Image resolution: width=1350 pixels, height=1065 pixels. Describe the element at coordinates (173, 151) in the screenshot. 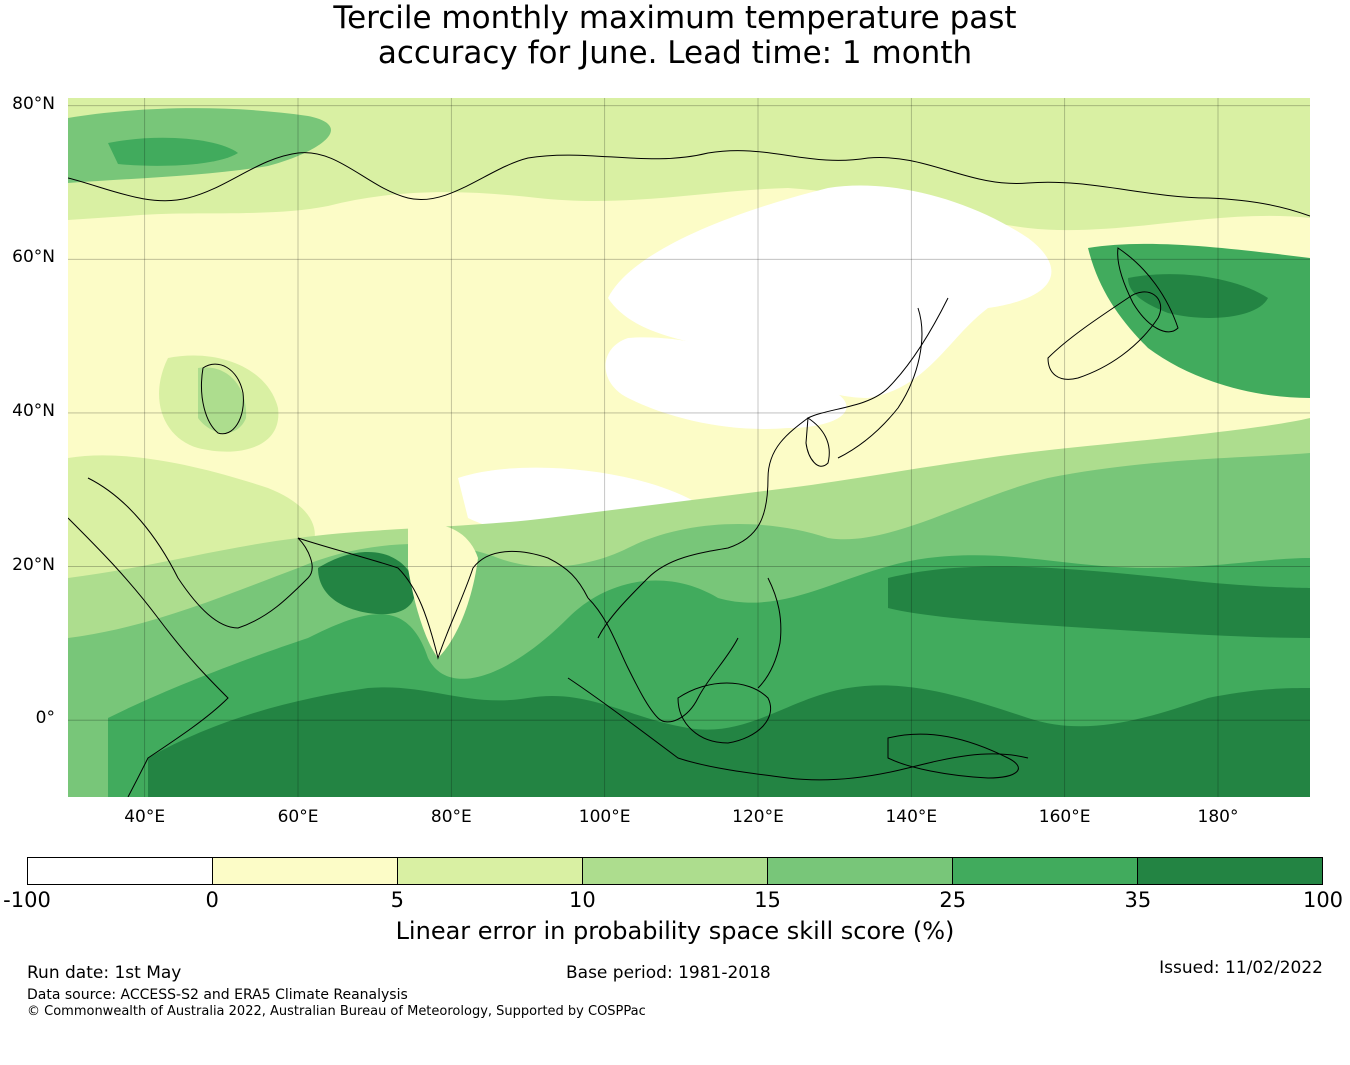

I see `skill-region-barents-core` at that location.